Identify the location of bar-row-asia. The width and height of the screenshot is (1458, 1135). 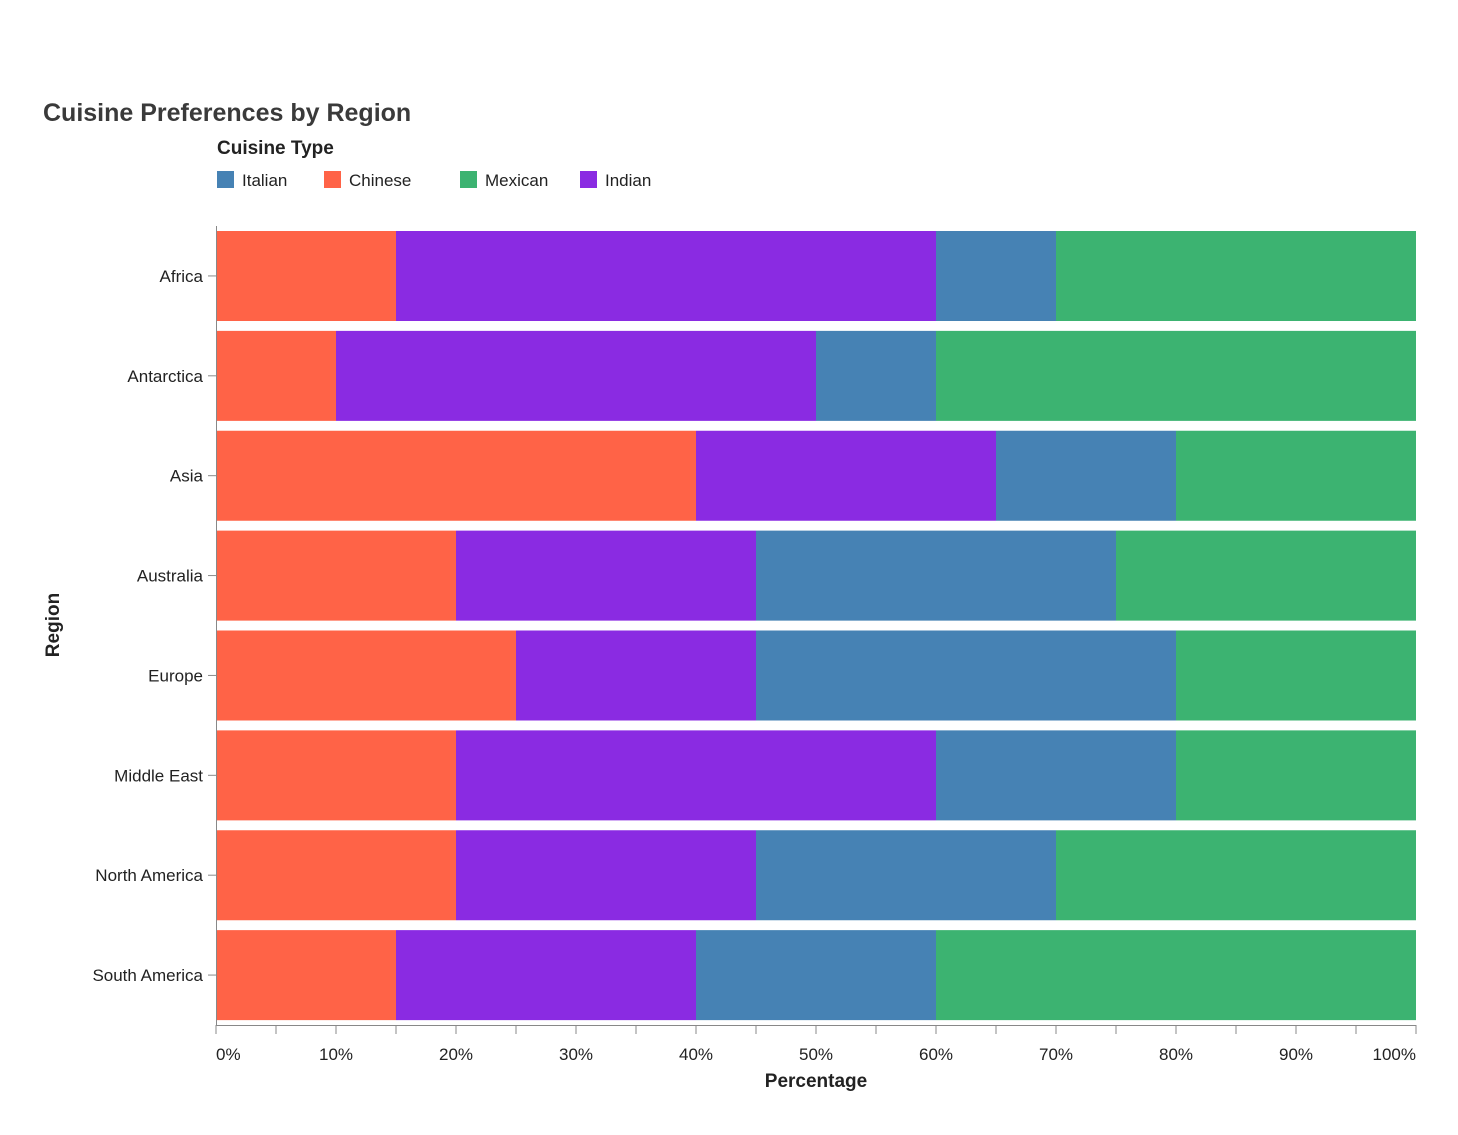
(816, 475).